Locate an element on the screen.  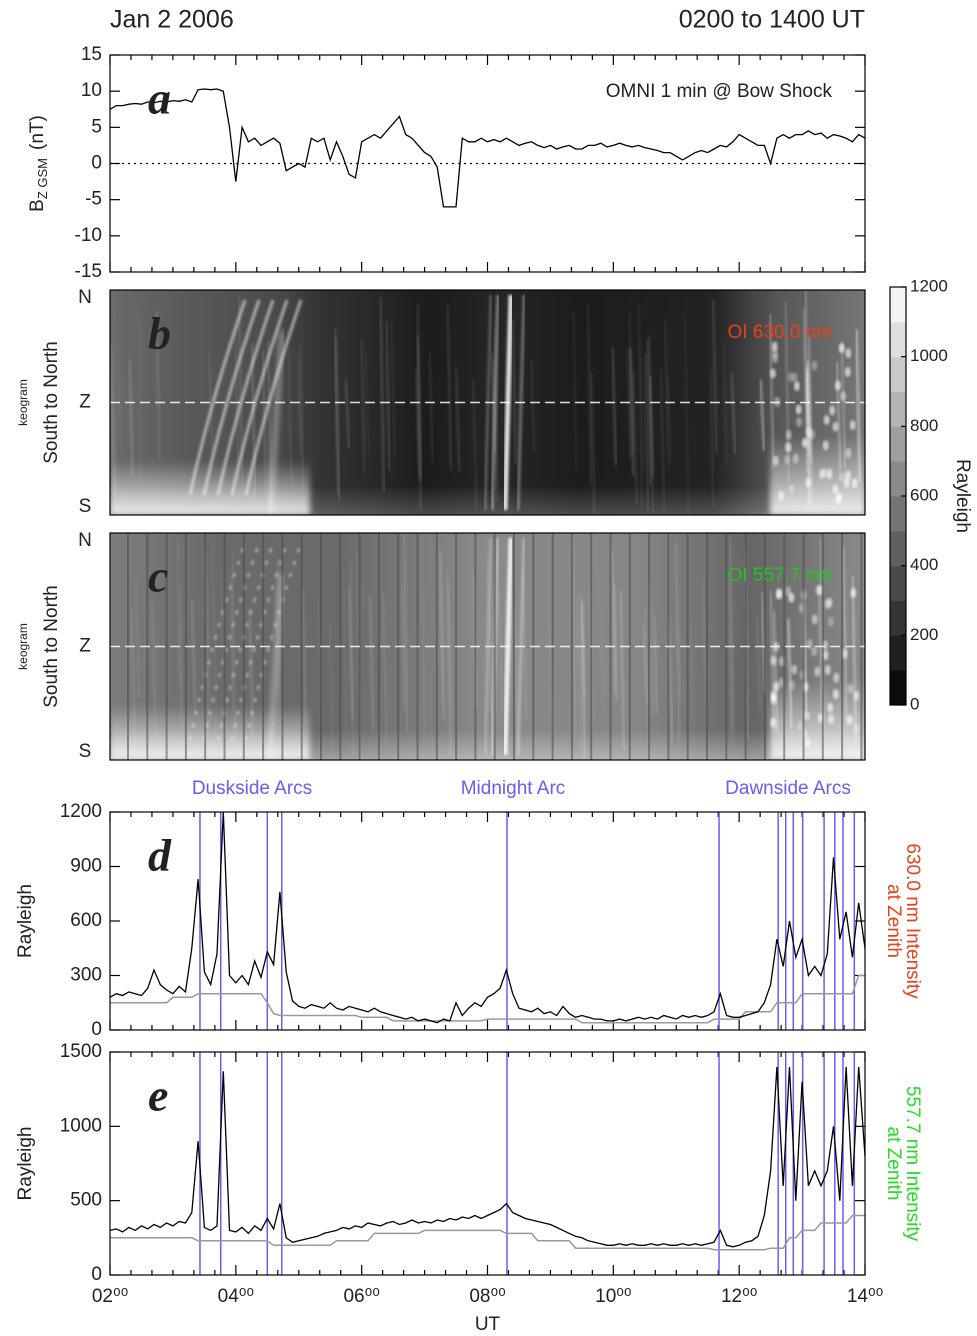
y-label-main: B is located at coordinates (37, 205).